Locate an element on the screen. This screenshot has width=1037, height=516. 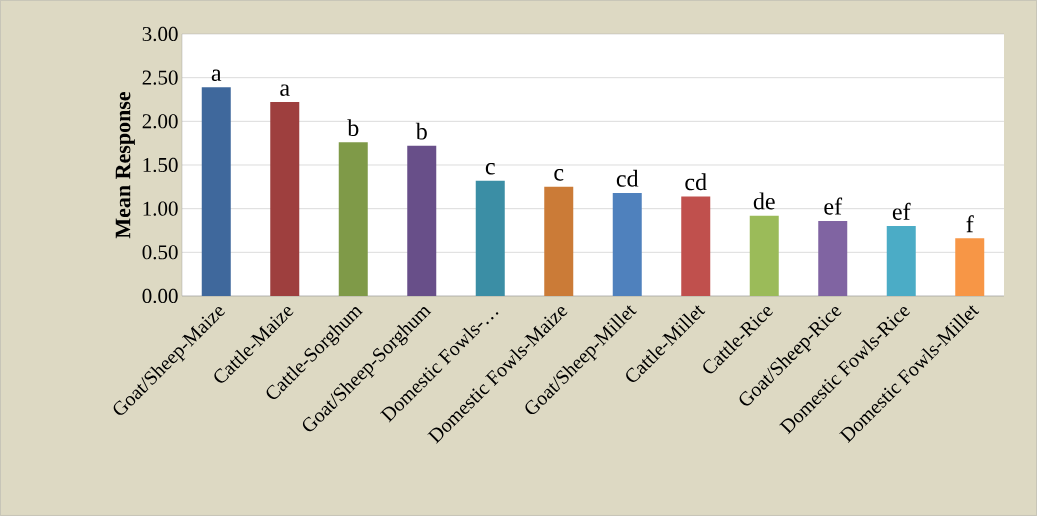
y-tick-label: 1.00 is located at coordinates (160, 208).